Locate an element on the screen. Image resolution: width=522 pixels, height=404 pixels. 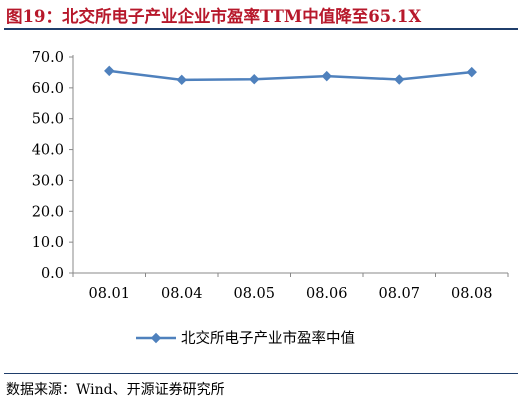
legend-label: 北交所电子产业市盈率中值 is located at coordinates (268, 338).